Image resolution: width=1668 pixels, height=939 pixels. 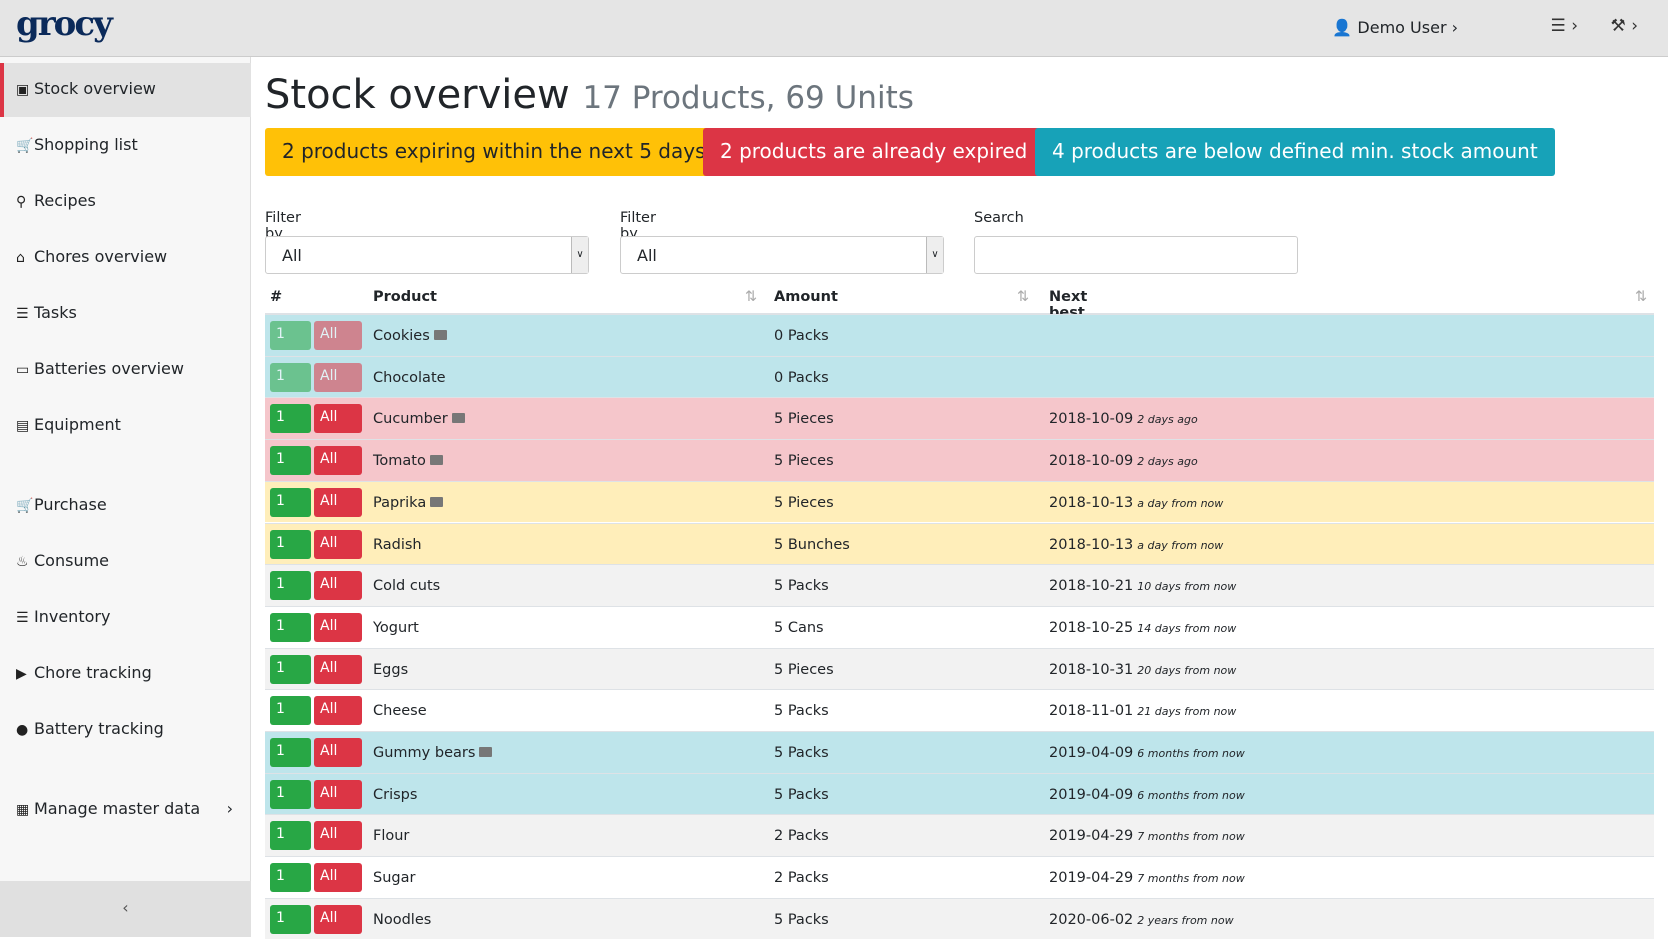 I want to click on nav-item: ● Battery tracking, so click(x=125, y=730).